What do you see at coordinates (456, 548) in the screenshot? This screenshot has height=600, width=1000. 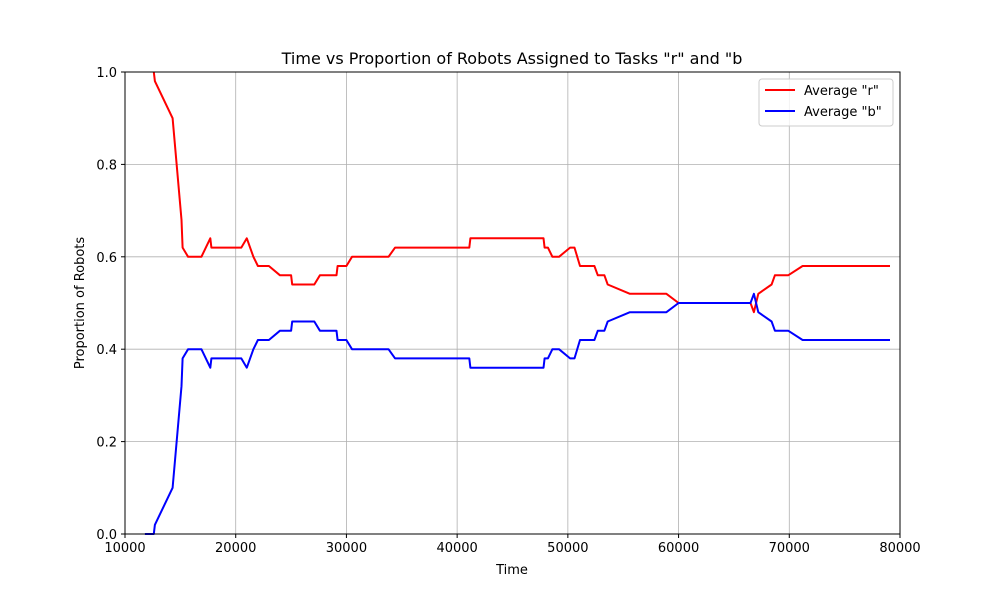 I see `x-tick-label: 40000` at bounding box center [456, 548].